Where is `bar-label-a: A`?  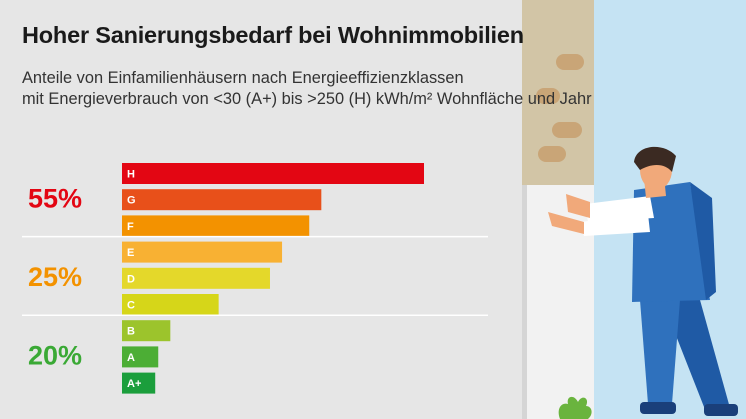 bar-label-a: A is located at coordinates (131, 358).